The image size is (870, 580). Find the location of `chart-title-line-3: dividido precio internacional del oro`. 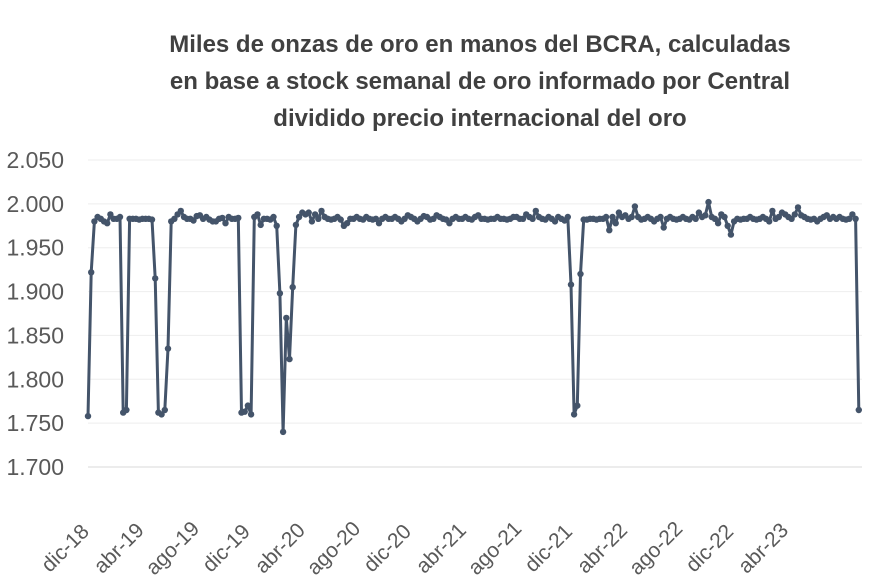

chart-title-line-3: dividido precio internacional del oro is located at coordinates (480, 118).